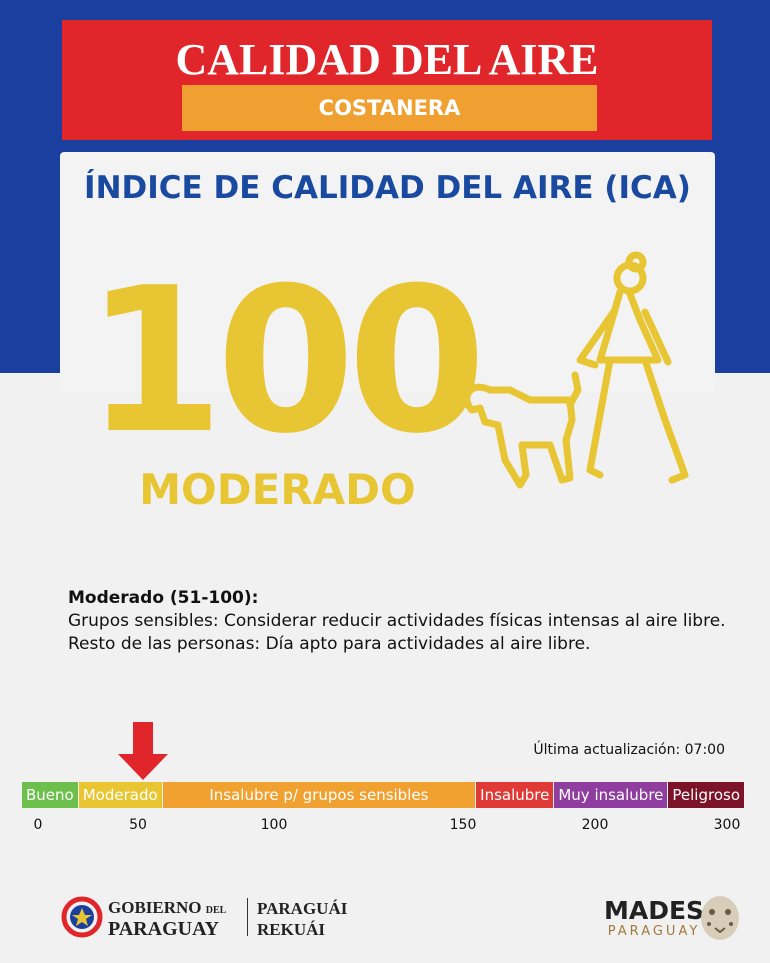 This screenshot has width=770, height=963. What do you see at coordinates (155, 907) in the screenshot?
I see `gov-word: GOBIERNO` at bounding box center [155, 907].